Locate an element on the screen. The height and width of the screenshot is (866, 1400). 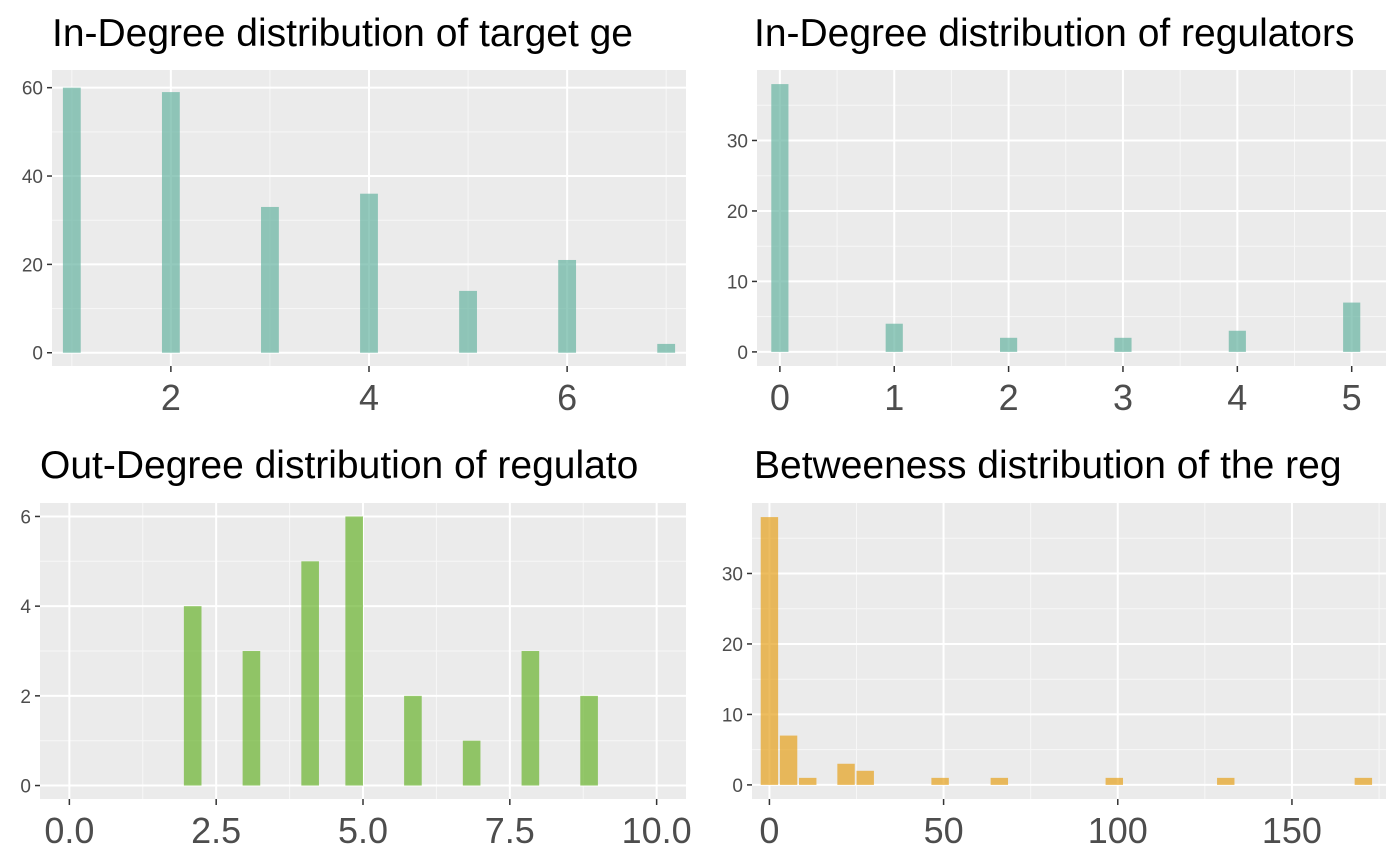
x-tick-label: 2.5 is located at coordinates (216, 830).